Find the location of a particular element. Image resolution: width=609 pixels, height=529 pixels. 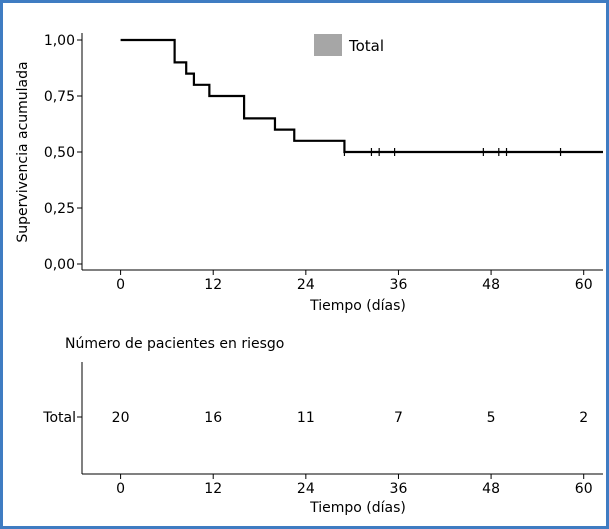

risk-table-title: Número de pacientes en riesgo is located at coordinates (174, 344).